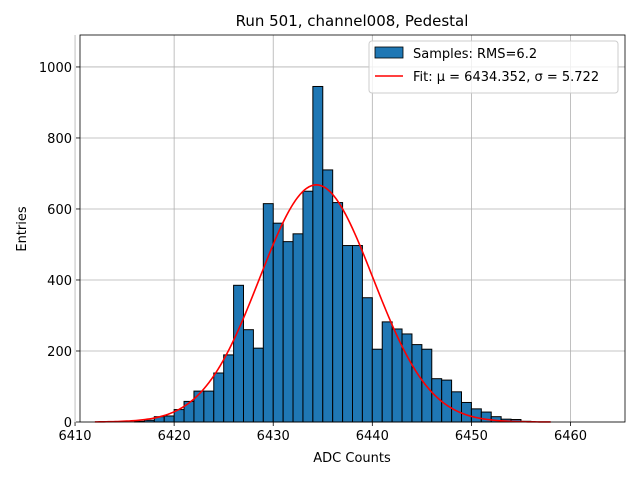 This screenshot has width=640, height=480. What do you see at coordinates (59, 352) in the screenshot?
I see `y-tick-label: 200` at bounding box center [59, 352].